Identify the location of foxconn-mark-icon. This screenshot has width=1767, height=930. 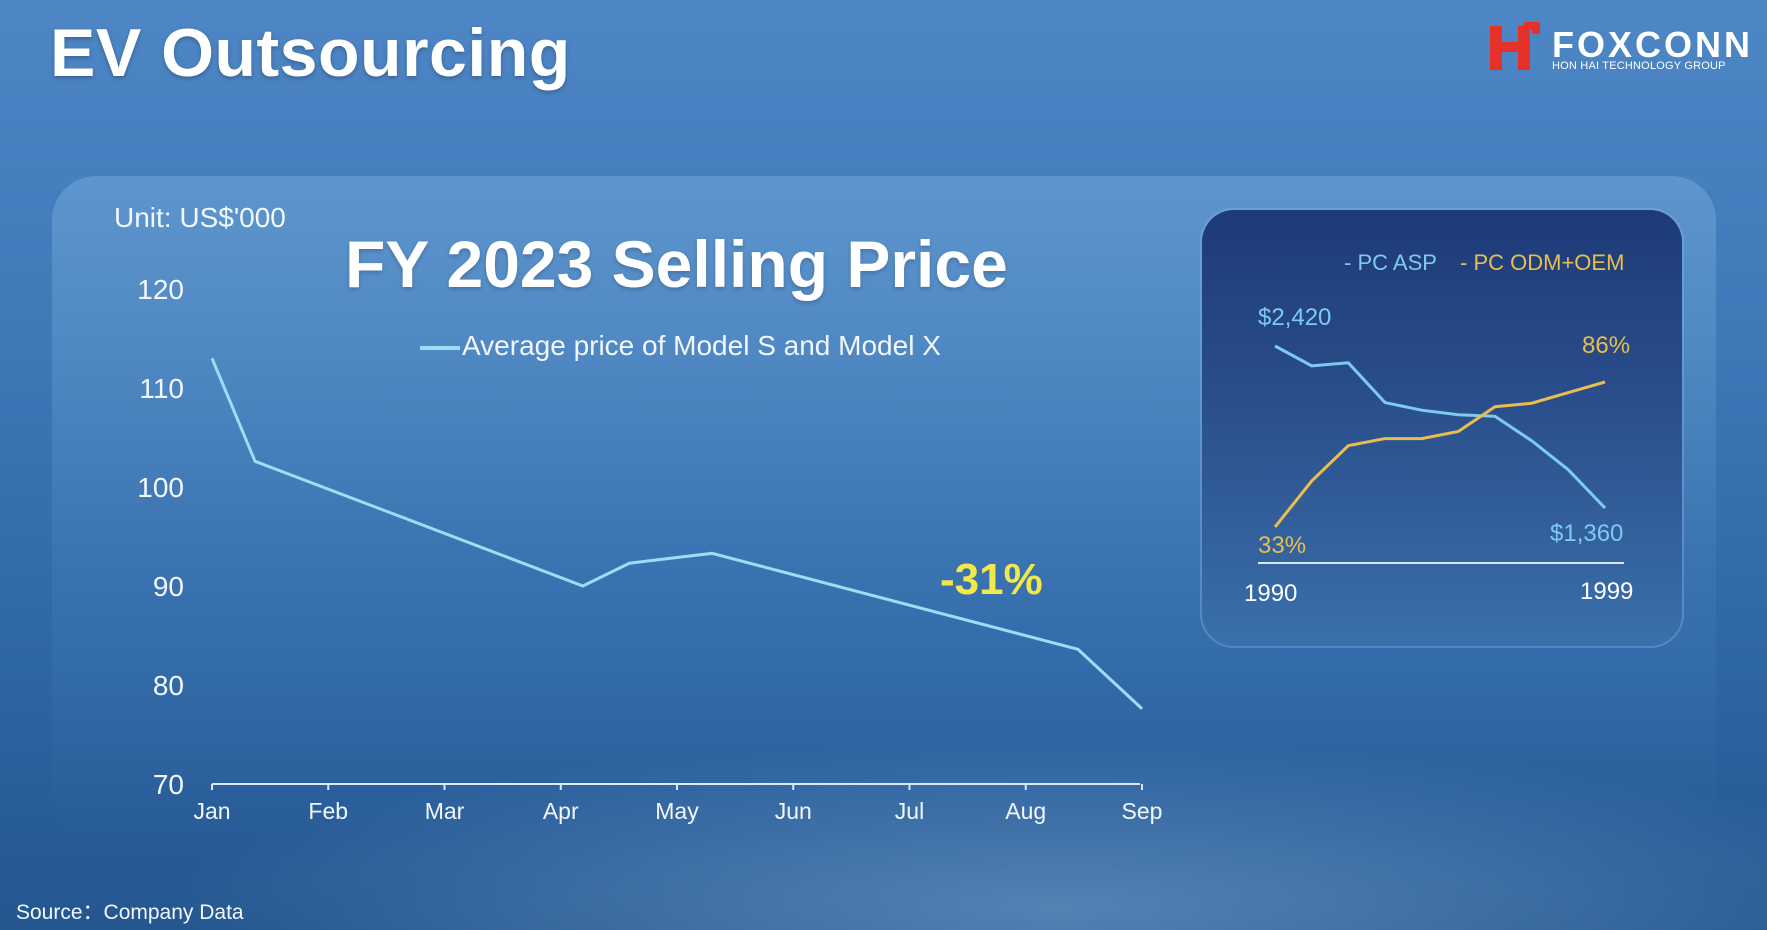
(1515, 46).